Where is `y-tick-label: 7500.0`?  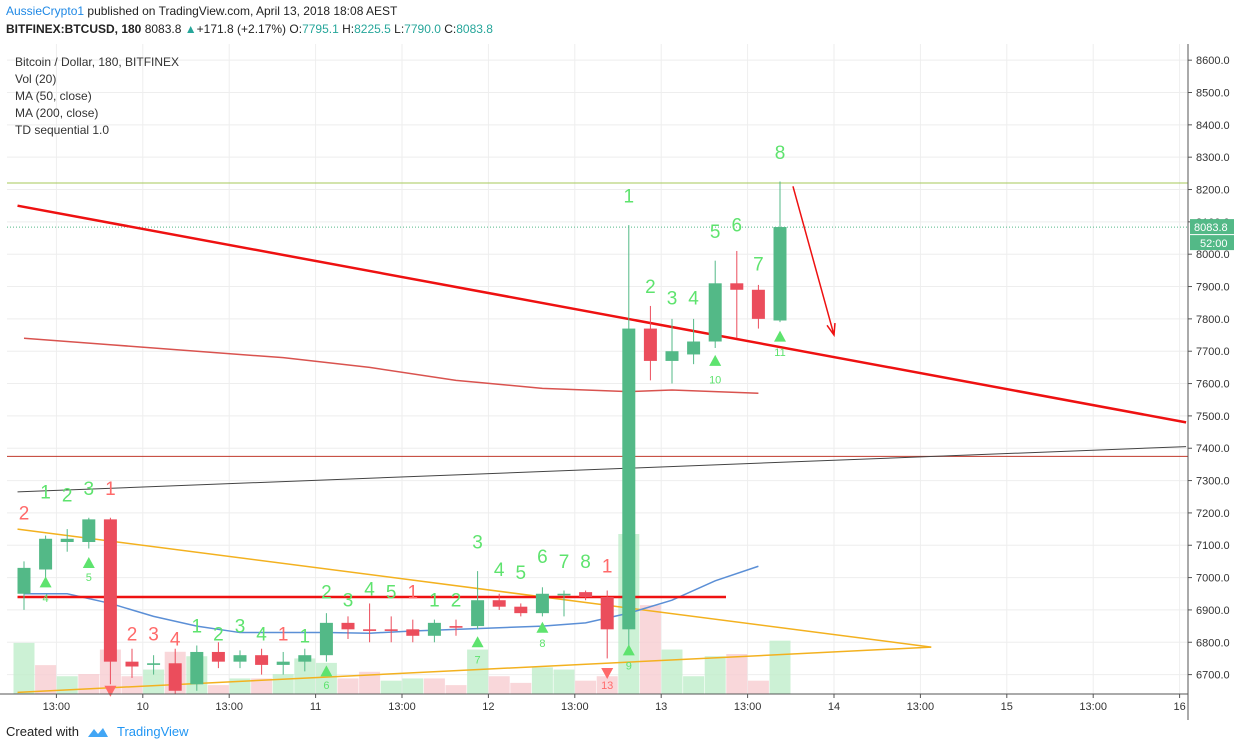
y-tick-label: 7500.0 is located at coordinates (1213, 417).